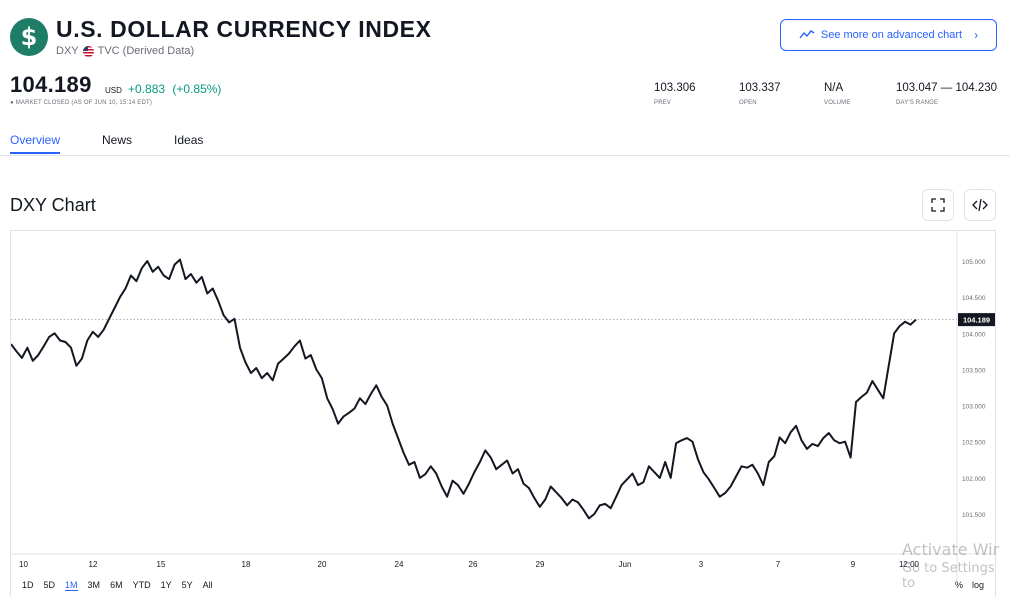  What do you see at coordinates (701, 564) in the screenshot?
I see `x-tick-label: 3` at bounding box center [701, 564].